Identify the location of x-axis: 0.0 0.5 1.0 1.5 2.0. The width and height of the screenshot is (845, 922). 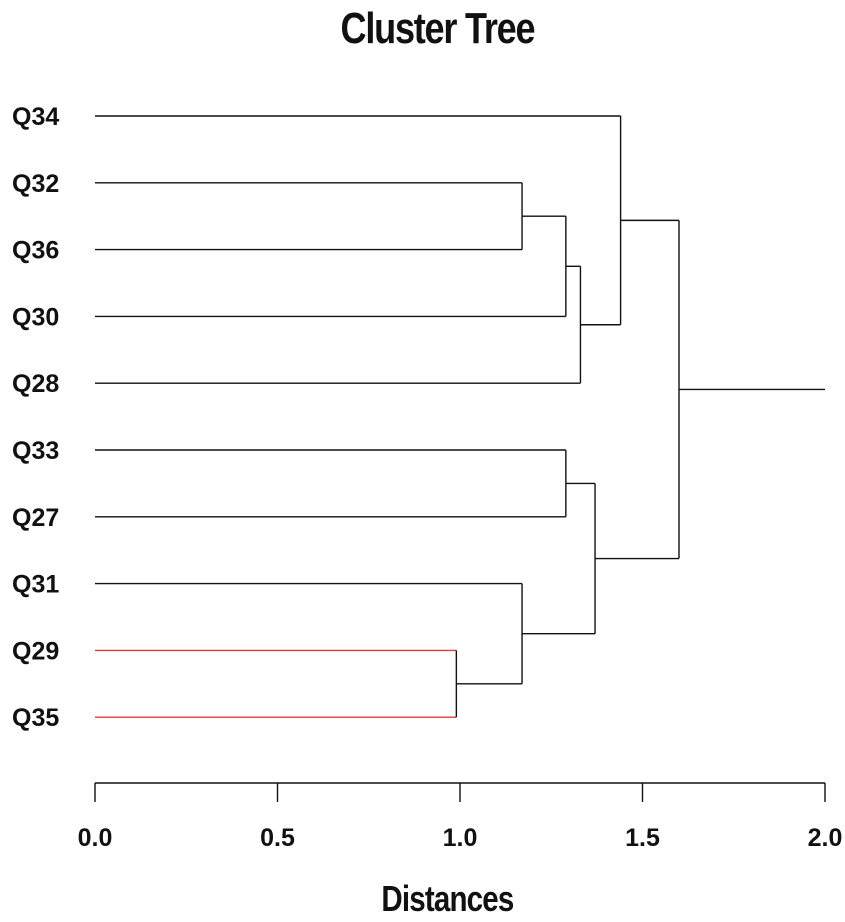
(460, 817).